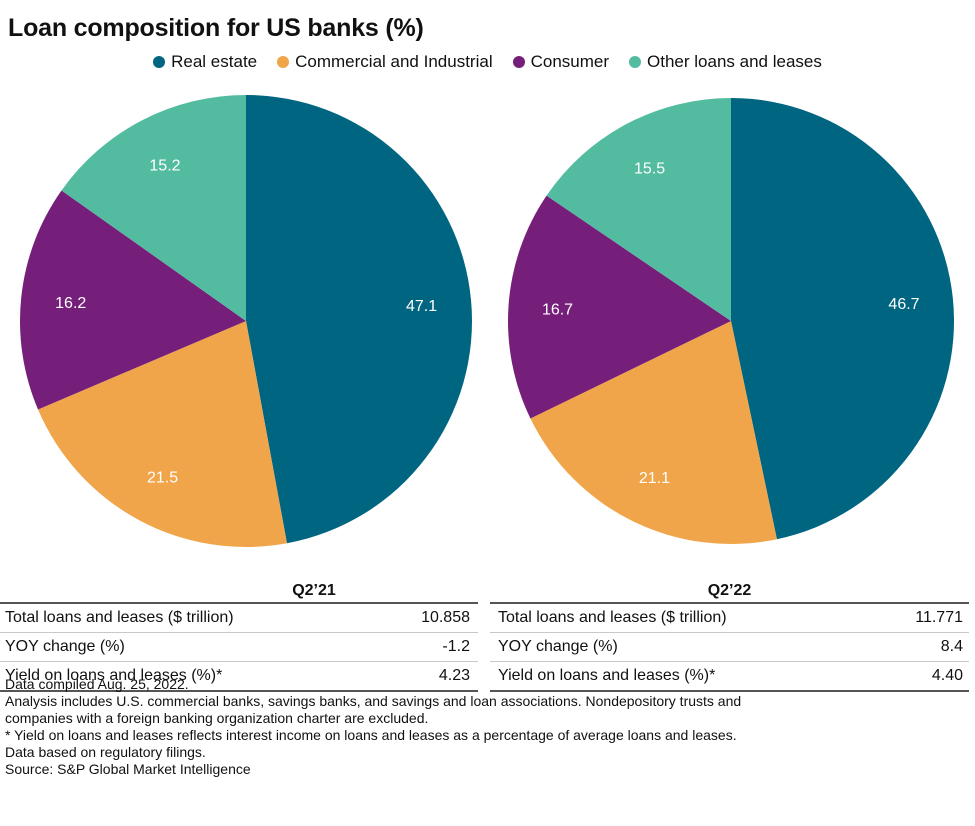 The height and width of the screenshot is (826, 975). What do you see at coordinates (70, 303) in the screenshot?
I see `data-label-consumer: 16.2` at bounding box center [70, 303].